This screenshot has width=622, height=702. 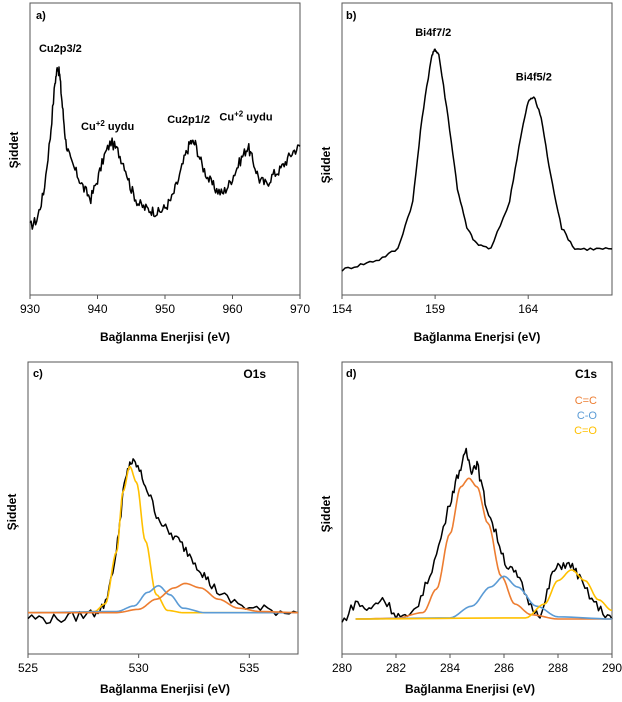 What do you see at coordinates (300, 309) in the screenshot?
I see `x-tick-label: 970` at bounding box center [300, 309].